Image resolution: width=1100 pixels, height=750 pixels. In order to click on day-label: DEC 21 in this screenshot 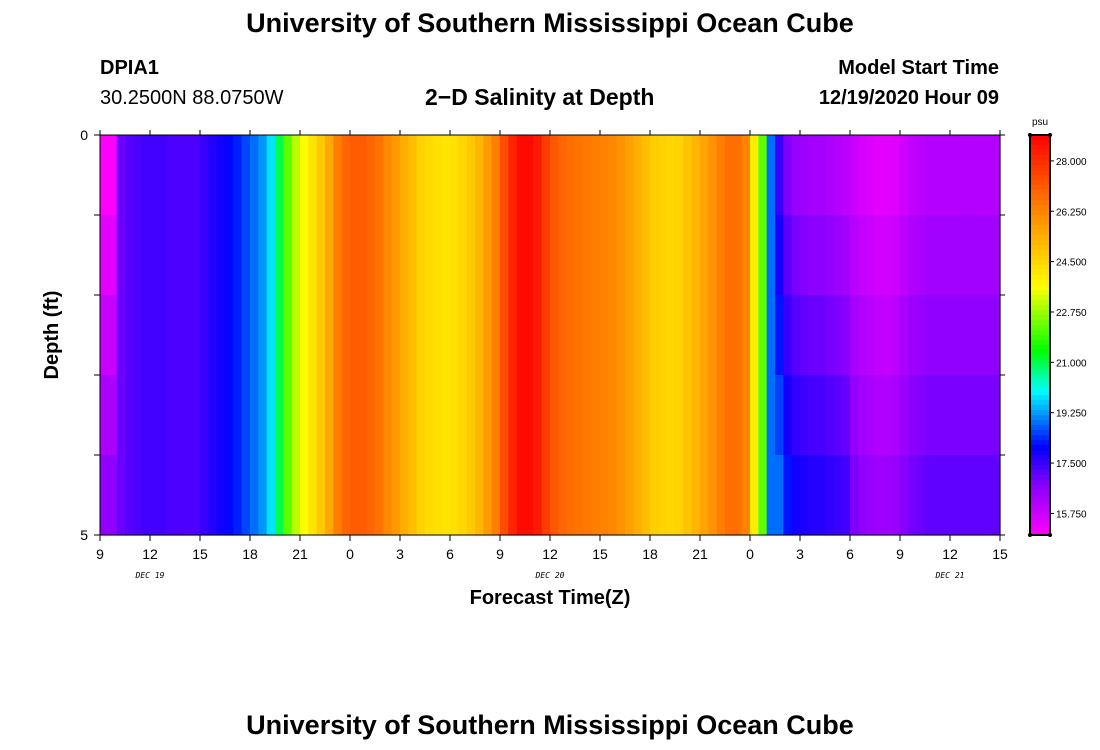, I will do `click(950, 575)`.